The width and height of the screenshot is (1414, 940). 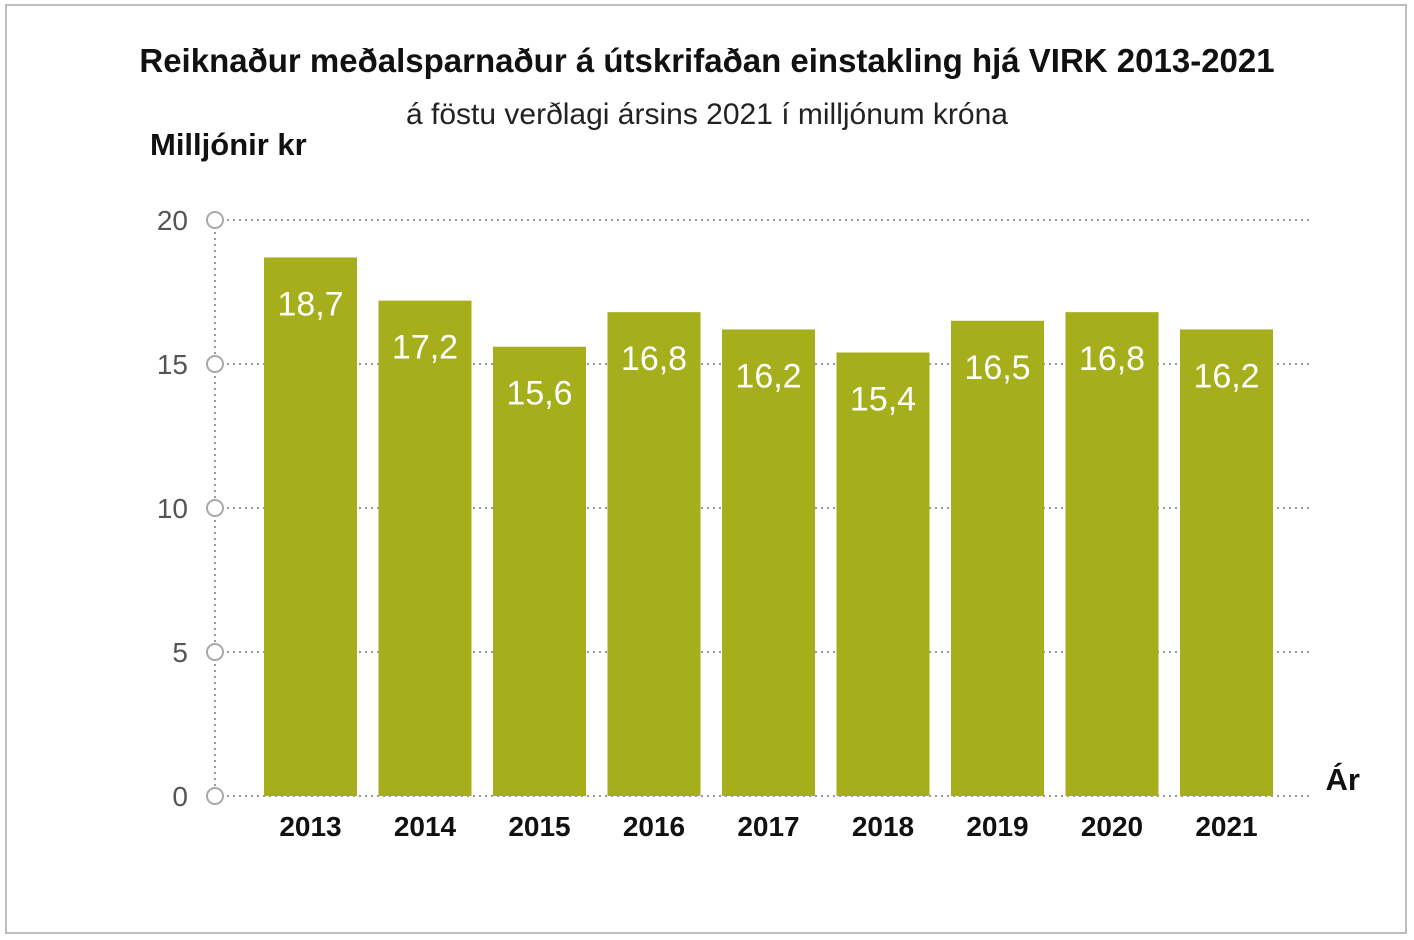 I want to click on data-label-2016: 16,8, so click(x=654, y=359).